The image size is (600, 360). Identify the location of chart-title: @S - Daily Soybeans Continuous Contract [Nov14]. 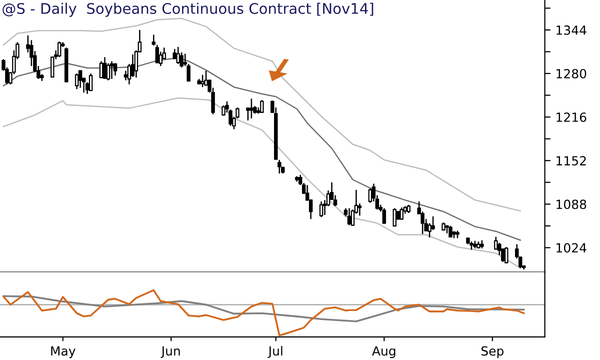
(188, 9).